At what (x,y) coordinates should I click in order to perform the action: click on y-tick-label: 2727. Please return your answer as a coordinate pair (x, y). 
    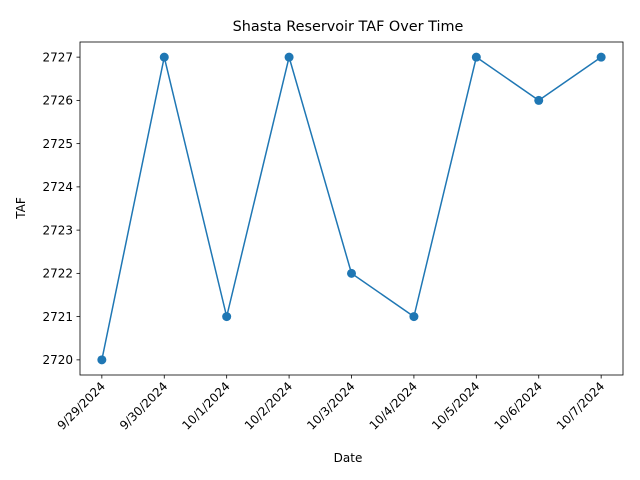
    Looking at the image, I should click on (57, 57).